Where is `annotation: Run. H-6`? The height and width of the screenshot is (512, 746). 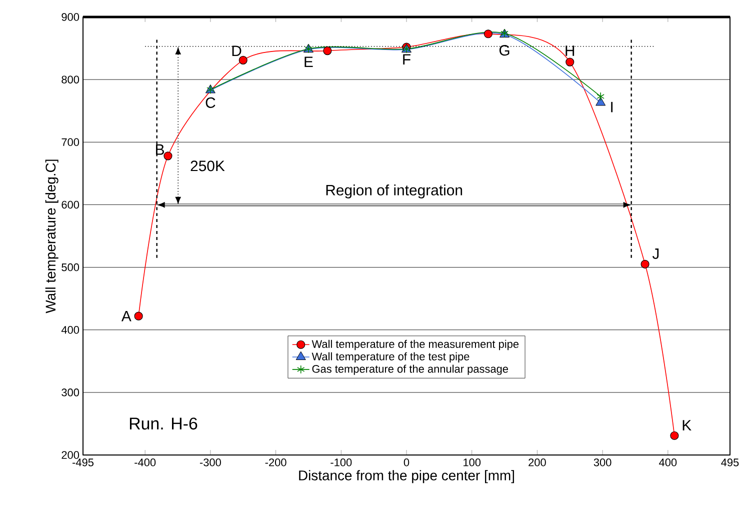 annotation: Run. H-6 is located at coordinates (164, 424).